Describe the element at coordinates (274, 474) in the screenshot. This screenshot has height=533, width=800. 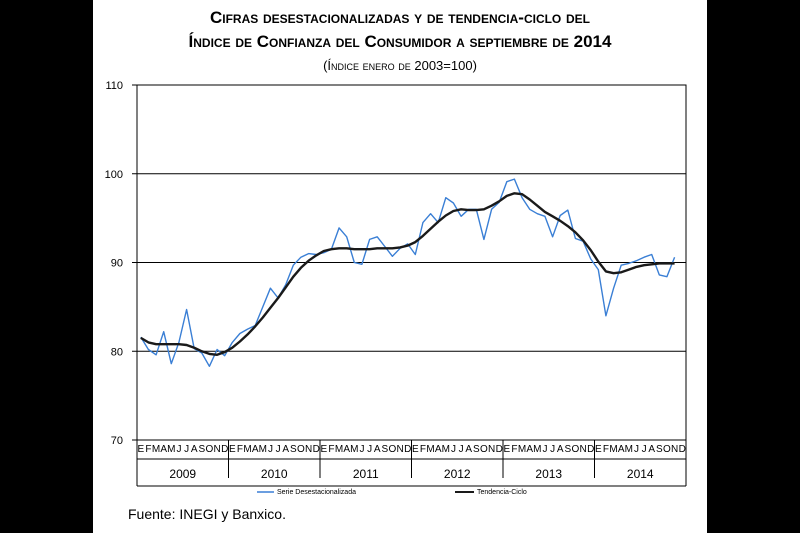
I see `x-year-label: 2010` at that location.